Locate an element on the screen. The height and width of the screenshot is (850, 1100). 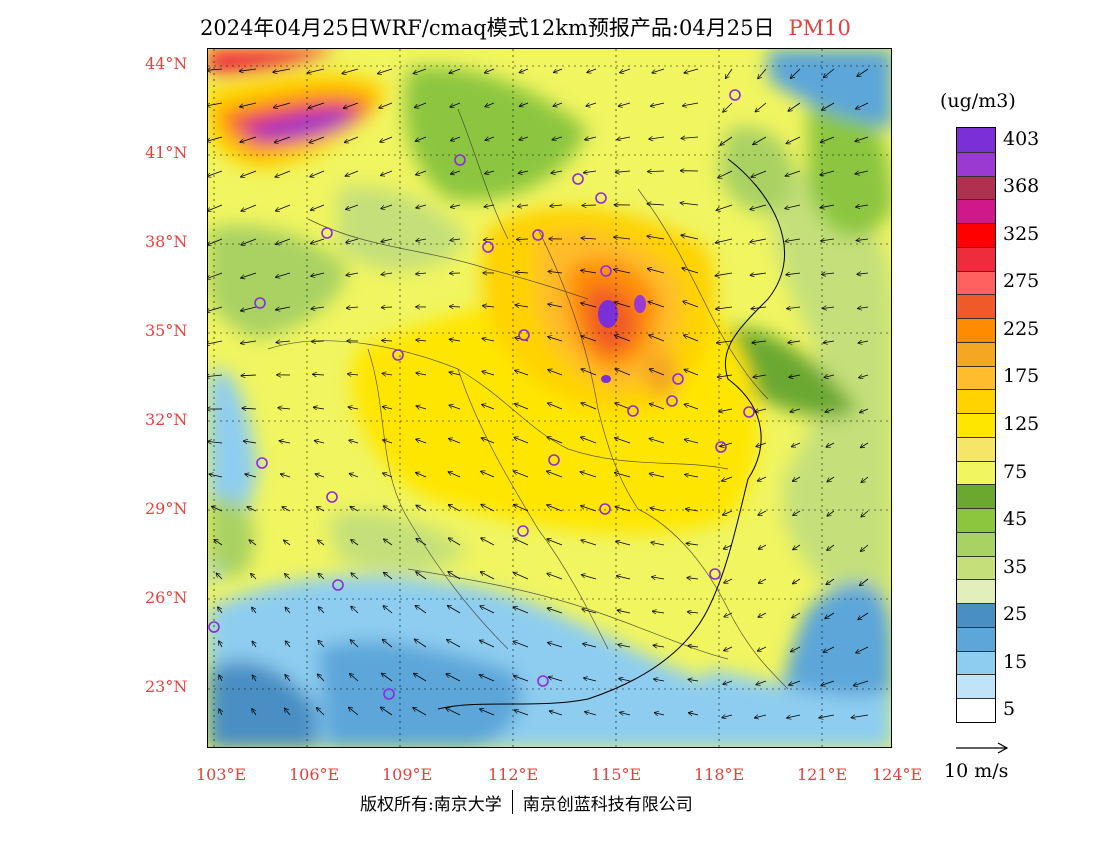
title-text: 2024年04月25日WRF/cmaq模式12km预报产品:04月25日 is located at coordinates (487, 28).